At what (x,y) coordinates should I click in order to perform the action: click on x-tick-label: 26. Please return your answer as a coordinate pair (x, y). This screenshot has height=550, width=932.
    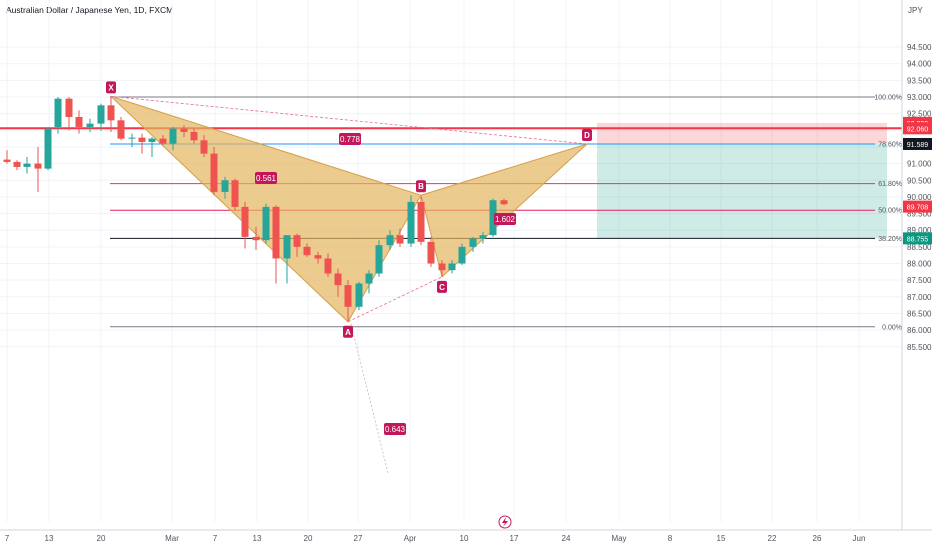
    Looking at the image, I should click on (817, 538).